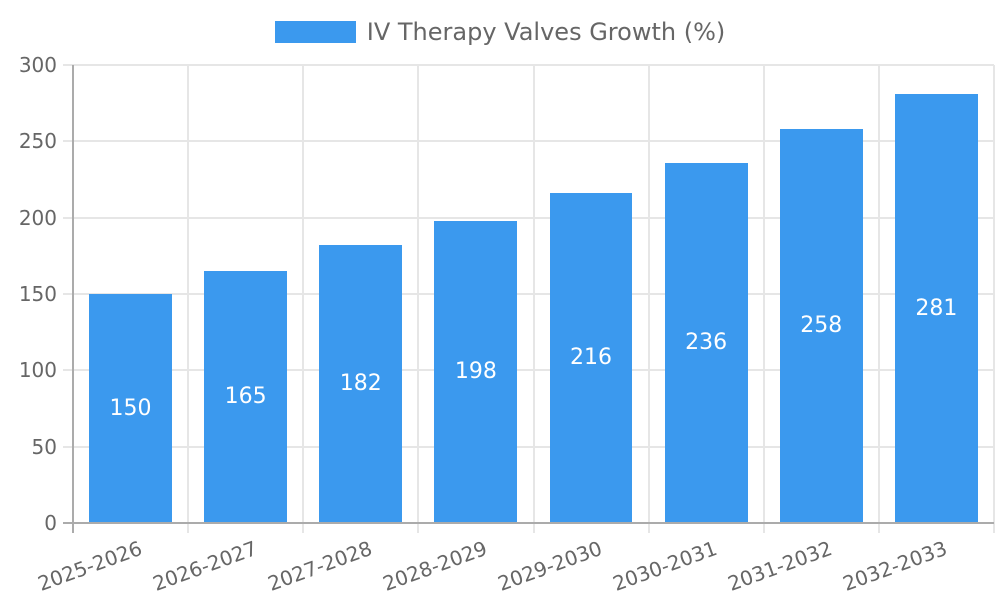 This screenshot has width=1000, height=600. Describe the element at coordinates (89, 566) in the screenshot. I see `x-tick-label: 2025-2026` at that location.